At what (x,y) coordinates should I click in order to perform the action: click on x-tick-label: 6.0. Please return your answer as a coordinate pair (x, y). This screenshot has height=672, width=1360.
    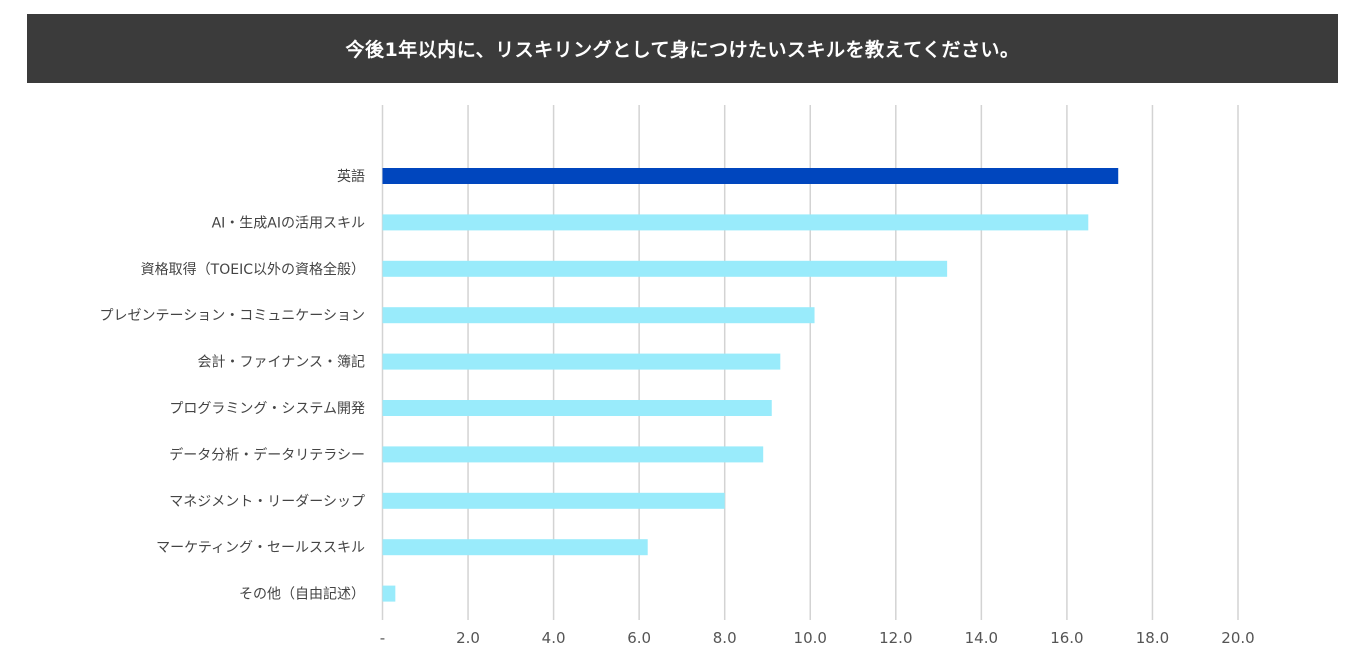
    Looking at the image, I should click on (639, 638).